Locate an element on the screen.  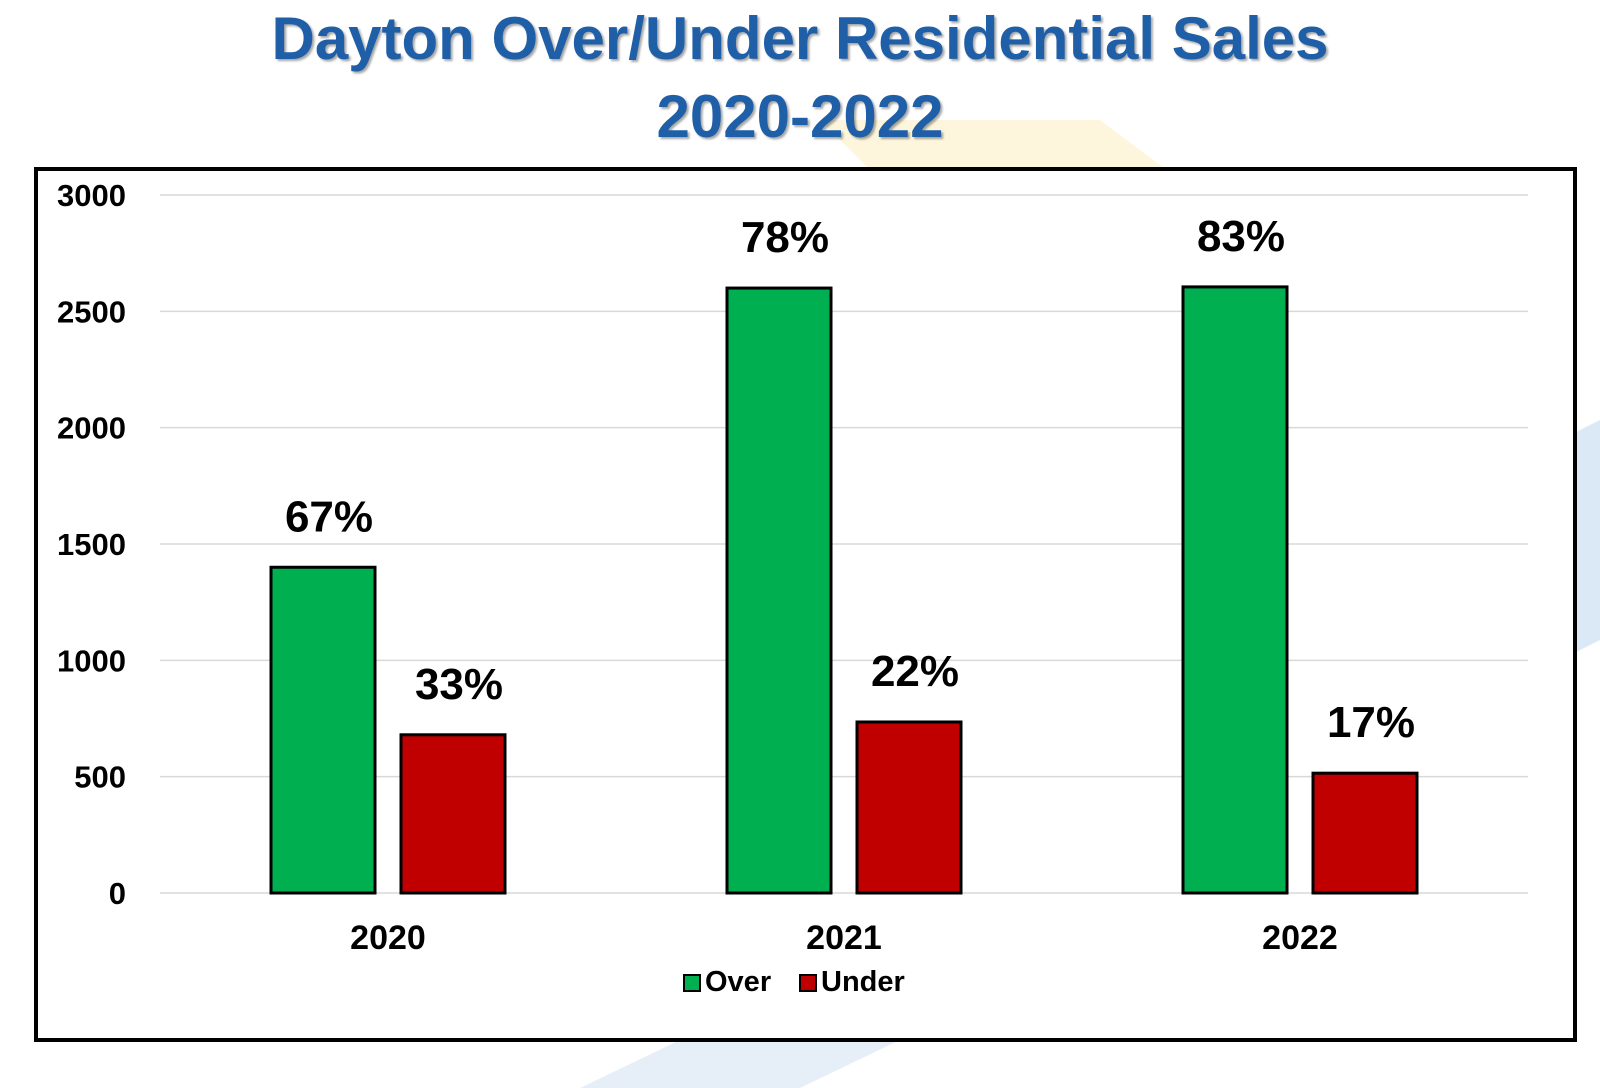
legend-swatch-over is located at coordinates (692, 983).